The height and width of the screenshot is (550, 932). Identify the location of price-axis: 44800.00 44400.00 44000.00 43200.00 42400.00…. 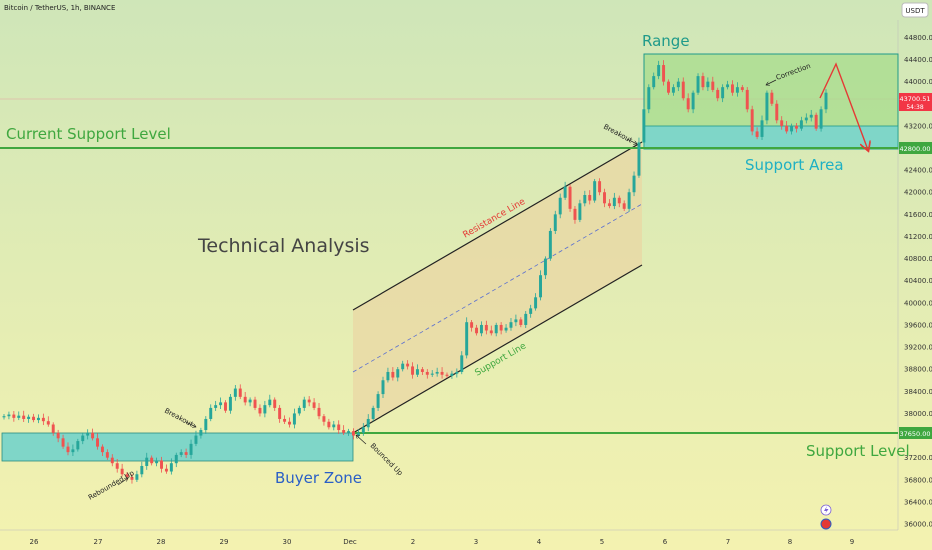
(918, 281).